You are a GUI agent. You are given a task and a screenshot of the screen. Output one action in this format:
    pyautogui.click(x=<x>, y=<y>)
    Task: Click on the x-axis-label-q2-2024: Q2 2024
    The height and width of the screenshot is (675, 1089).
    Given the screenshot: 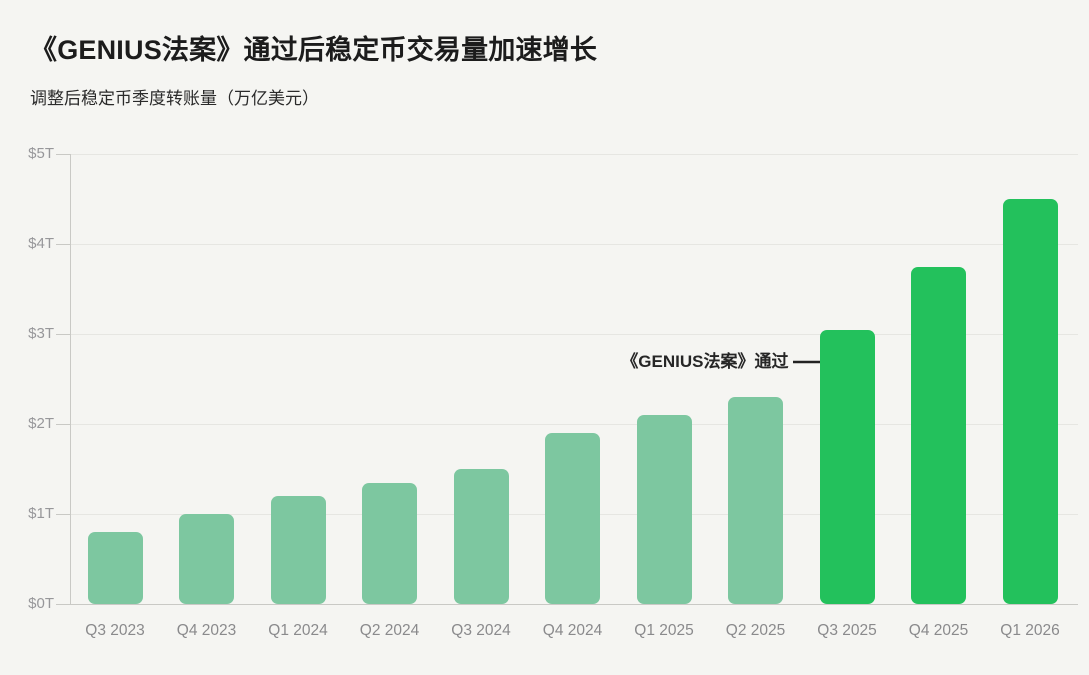 What is the action you would take?
    pyautogui.click(x=389, y=630)
    